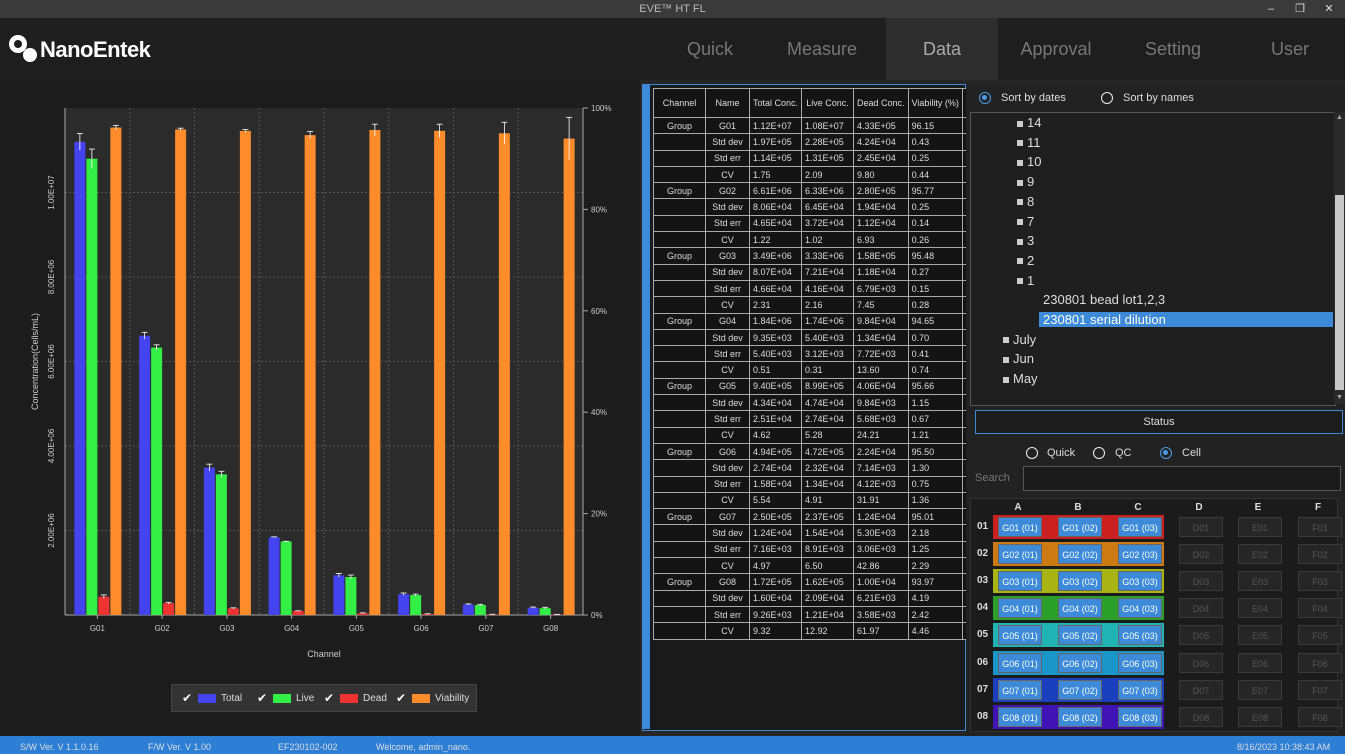 This screenshot has width=1345, height=754. Describe the element at coordinates (1080, 689) in the screenshot. I see `well-active: G07 (02)` at that location.